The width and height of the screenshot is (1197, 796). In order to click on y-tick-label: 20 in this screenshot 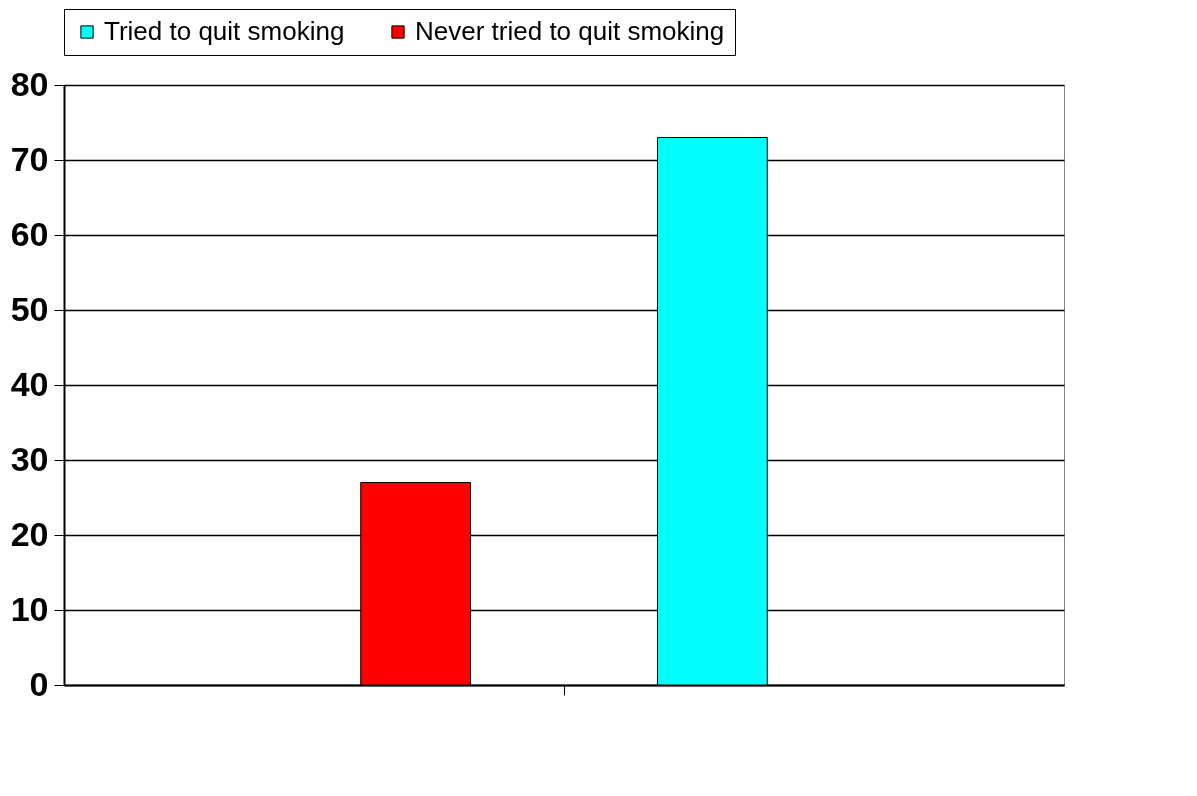, I will do `click(29, 533)`.